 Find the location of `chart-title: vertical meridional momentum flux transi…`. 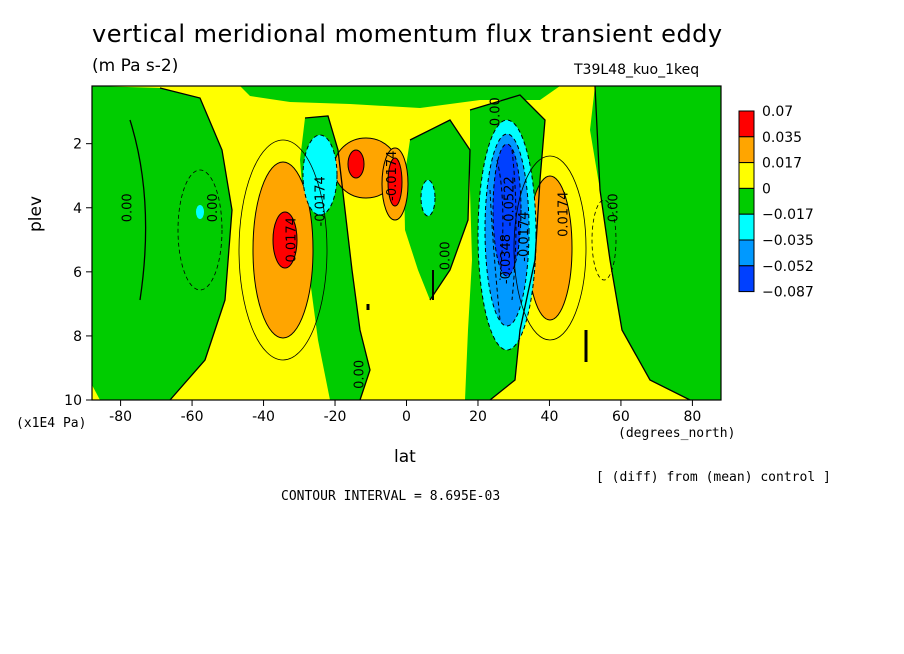

chart-title: vertical meridional momentum flux transi… is located at coordinates (407, 34).